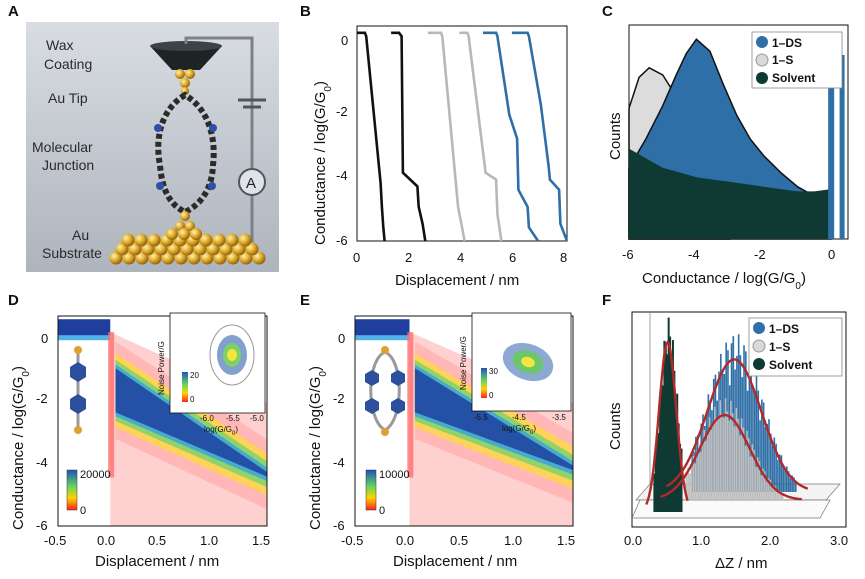  Describe the element at coordinates (68, 165) in the screenshot. I see `label-junction: Junction` at that location.